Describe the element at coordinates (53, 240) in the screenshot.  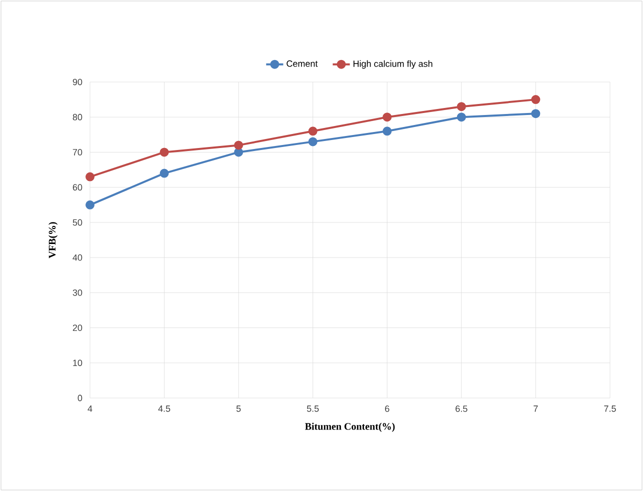
I see `y-axis-title: VFB(%)` at that location.